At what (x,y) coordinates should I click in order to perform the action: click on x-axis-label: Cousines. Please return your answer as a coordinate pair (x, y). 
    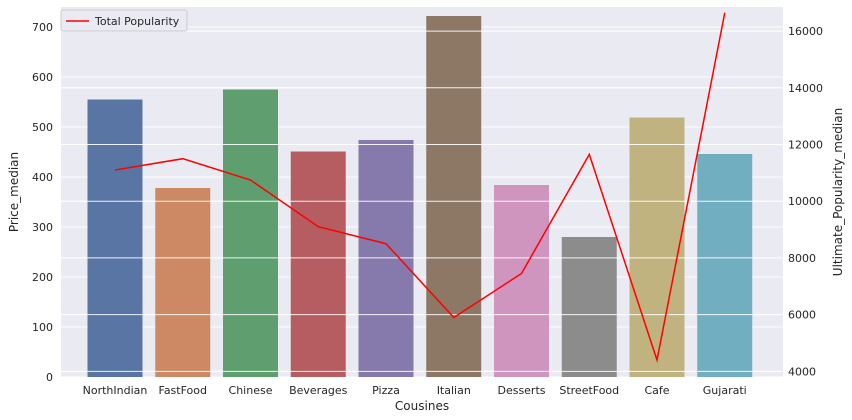
    Looking at the image, I should click on (422, 406).